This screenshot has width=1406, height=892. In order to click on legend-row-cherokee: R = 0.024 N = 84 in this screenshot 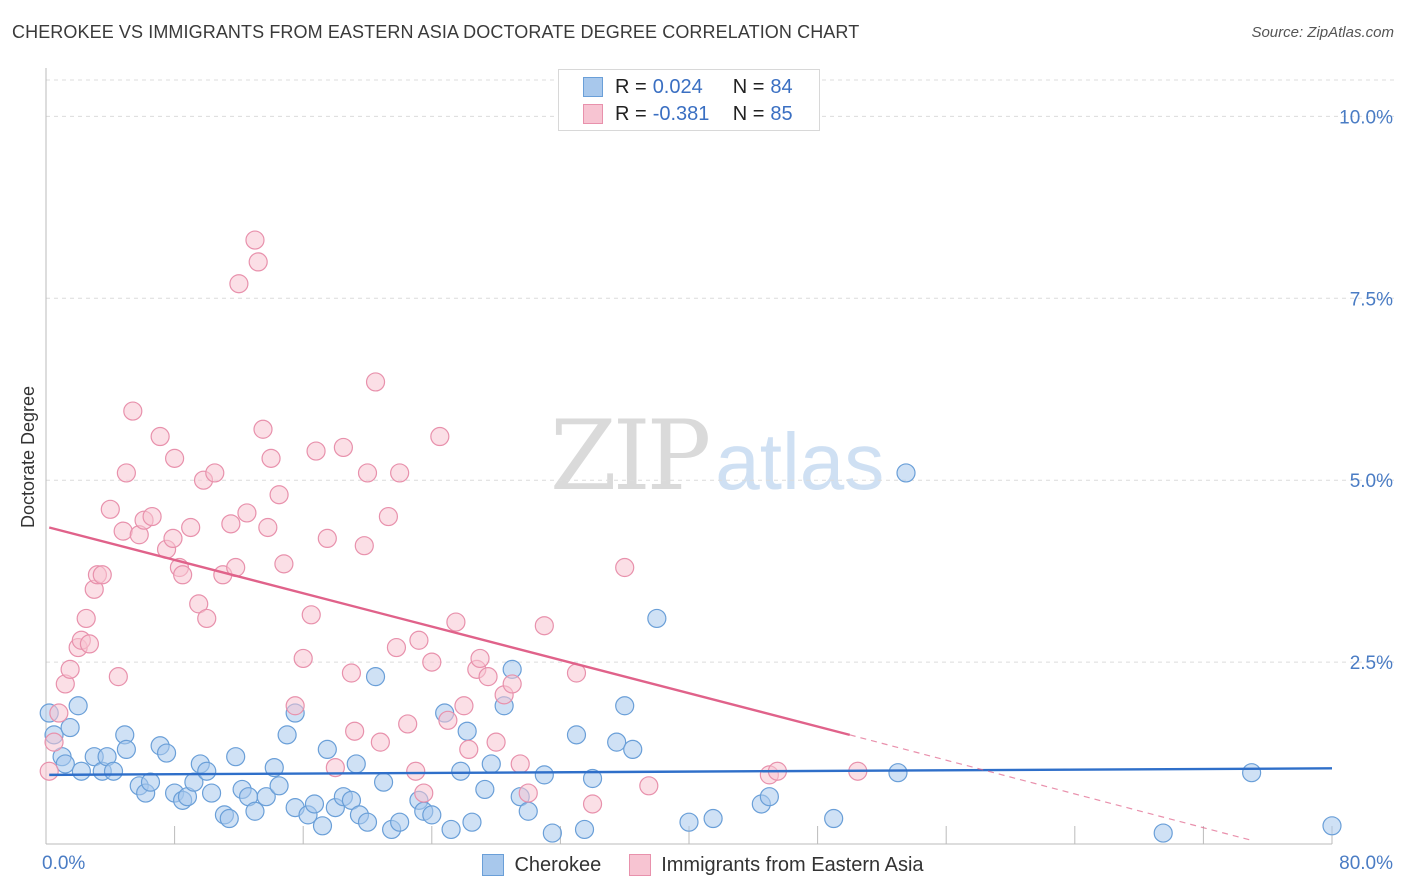, I will do `click(688, 87)`.